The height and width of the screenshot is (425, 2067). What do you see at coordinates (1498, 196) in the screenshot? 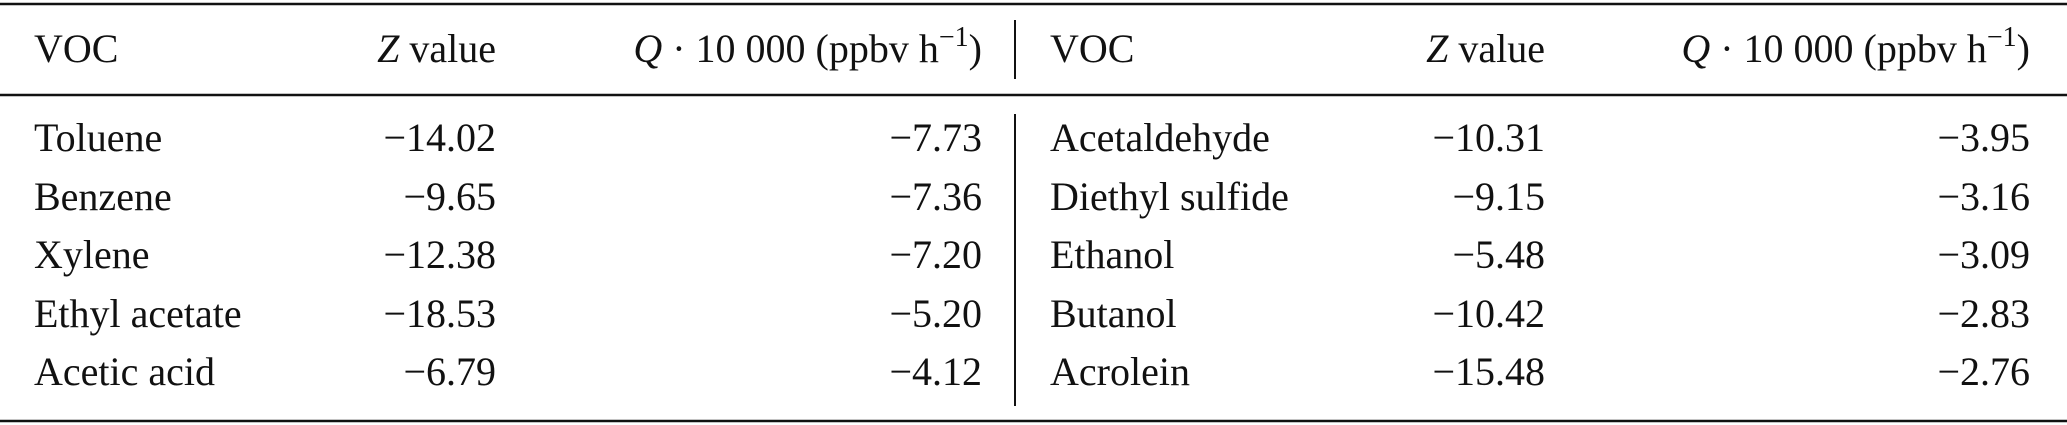
I see `cell-value: −9.15` at bounding box center [1498, 196].